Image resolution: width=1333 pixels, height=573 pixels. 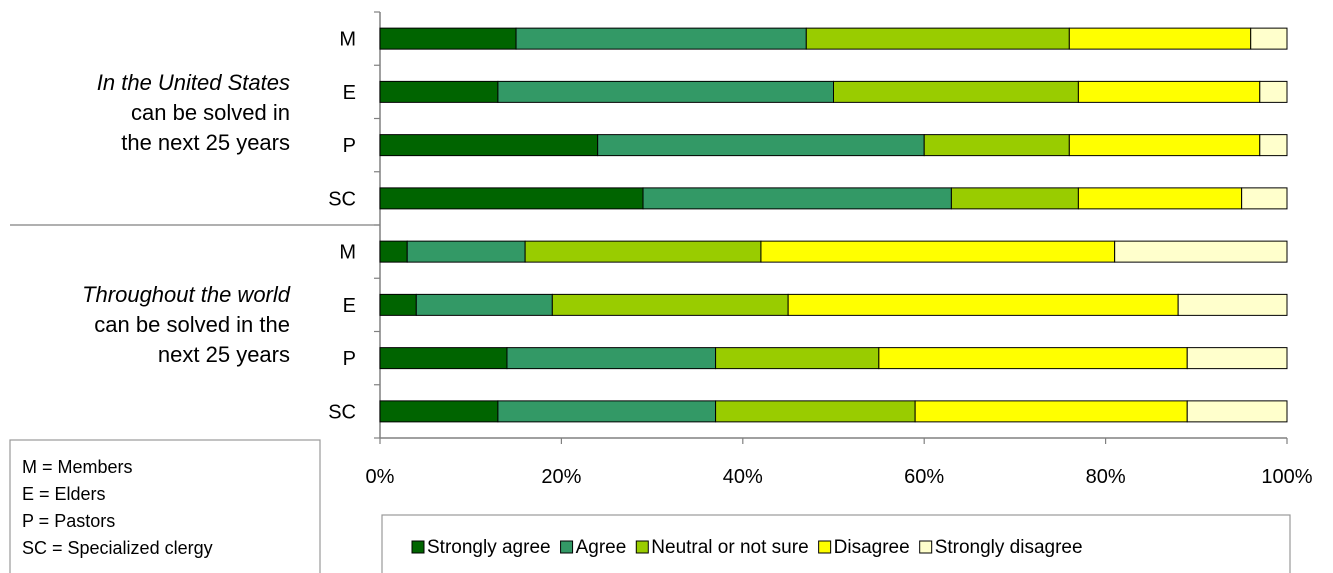 I want to click on x-tick-label: 80%, so click(x=1106, y=477).